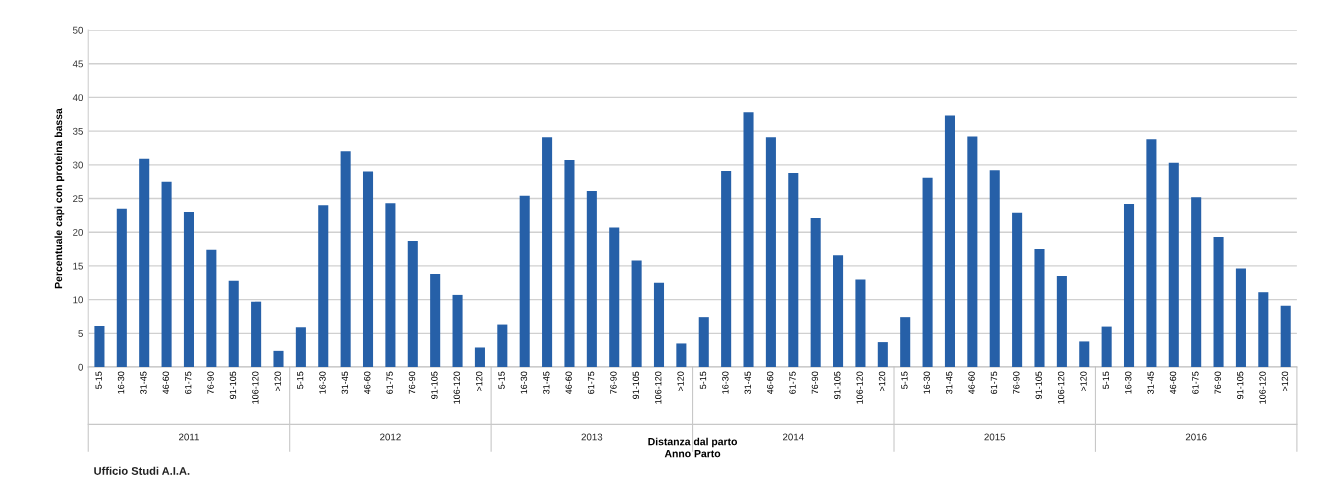 This screenshot has height=492, width=1337. What do you see at coordinates (77, 30) in the screenshot?
I see `y-tick-label: 50` at bounding box center [77, 30].